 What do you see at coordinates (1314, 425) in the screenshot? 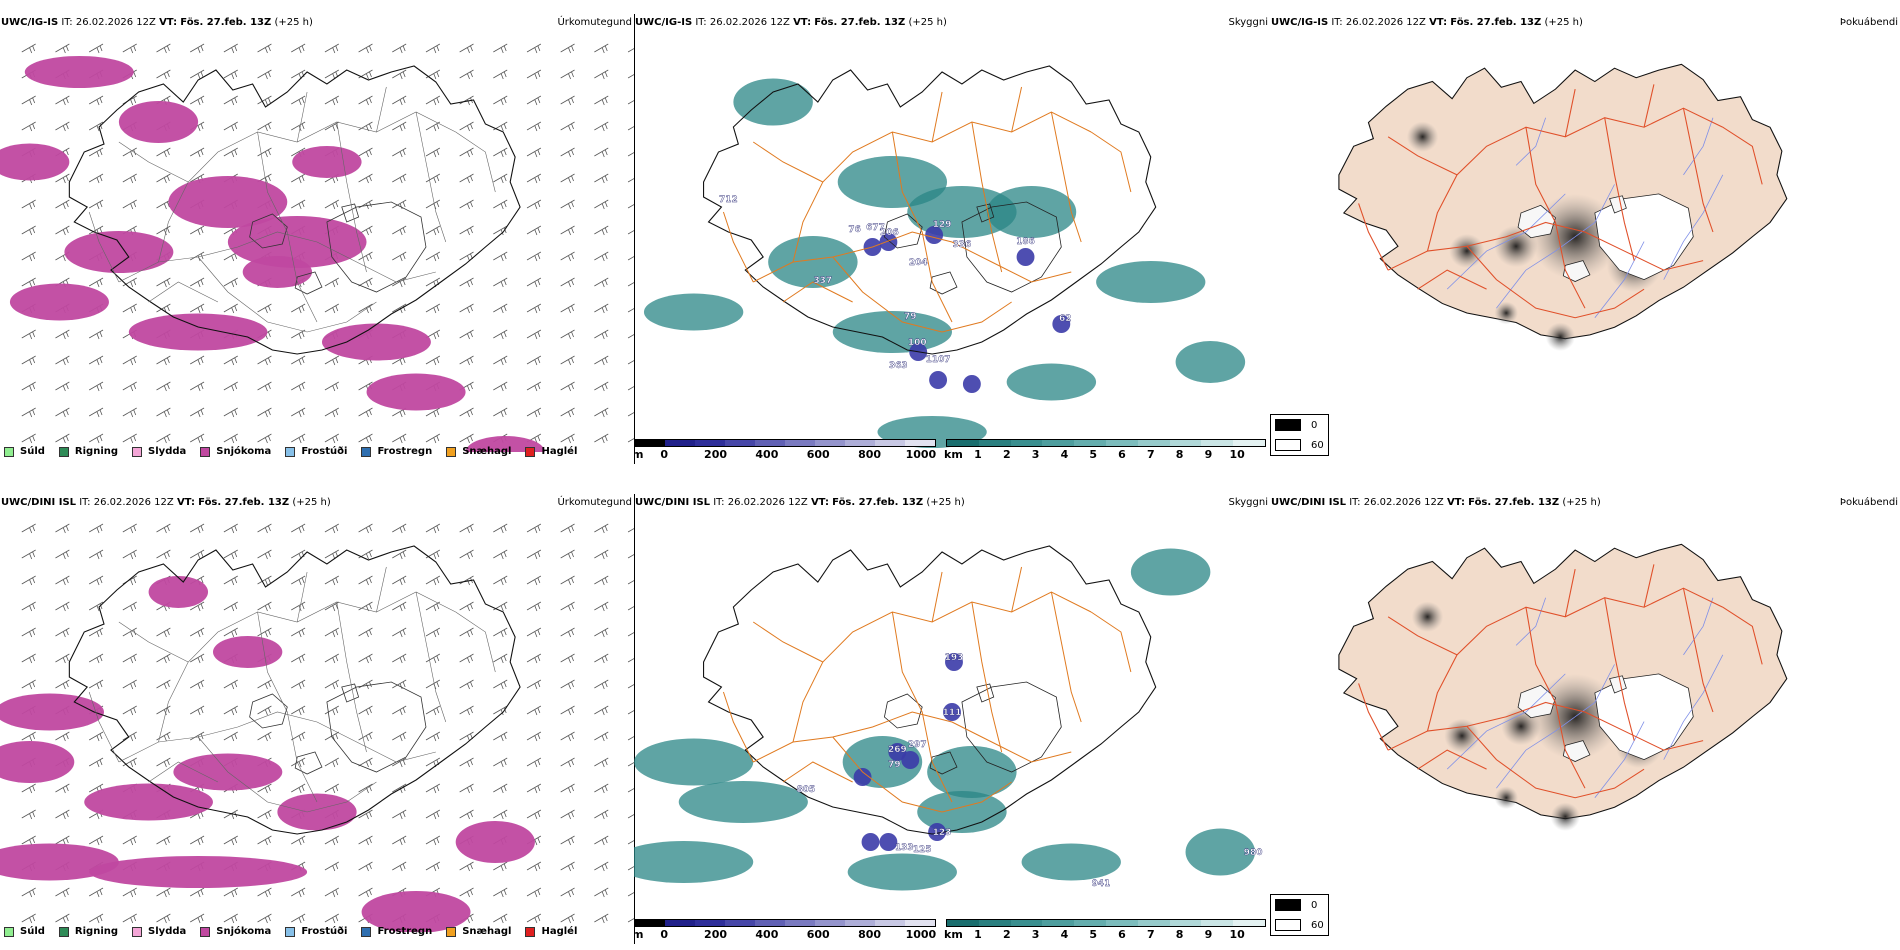
I see `fog-legend-label: 0` at bounding box center [1314, 425].